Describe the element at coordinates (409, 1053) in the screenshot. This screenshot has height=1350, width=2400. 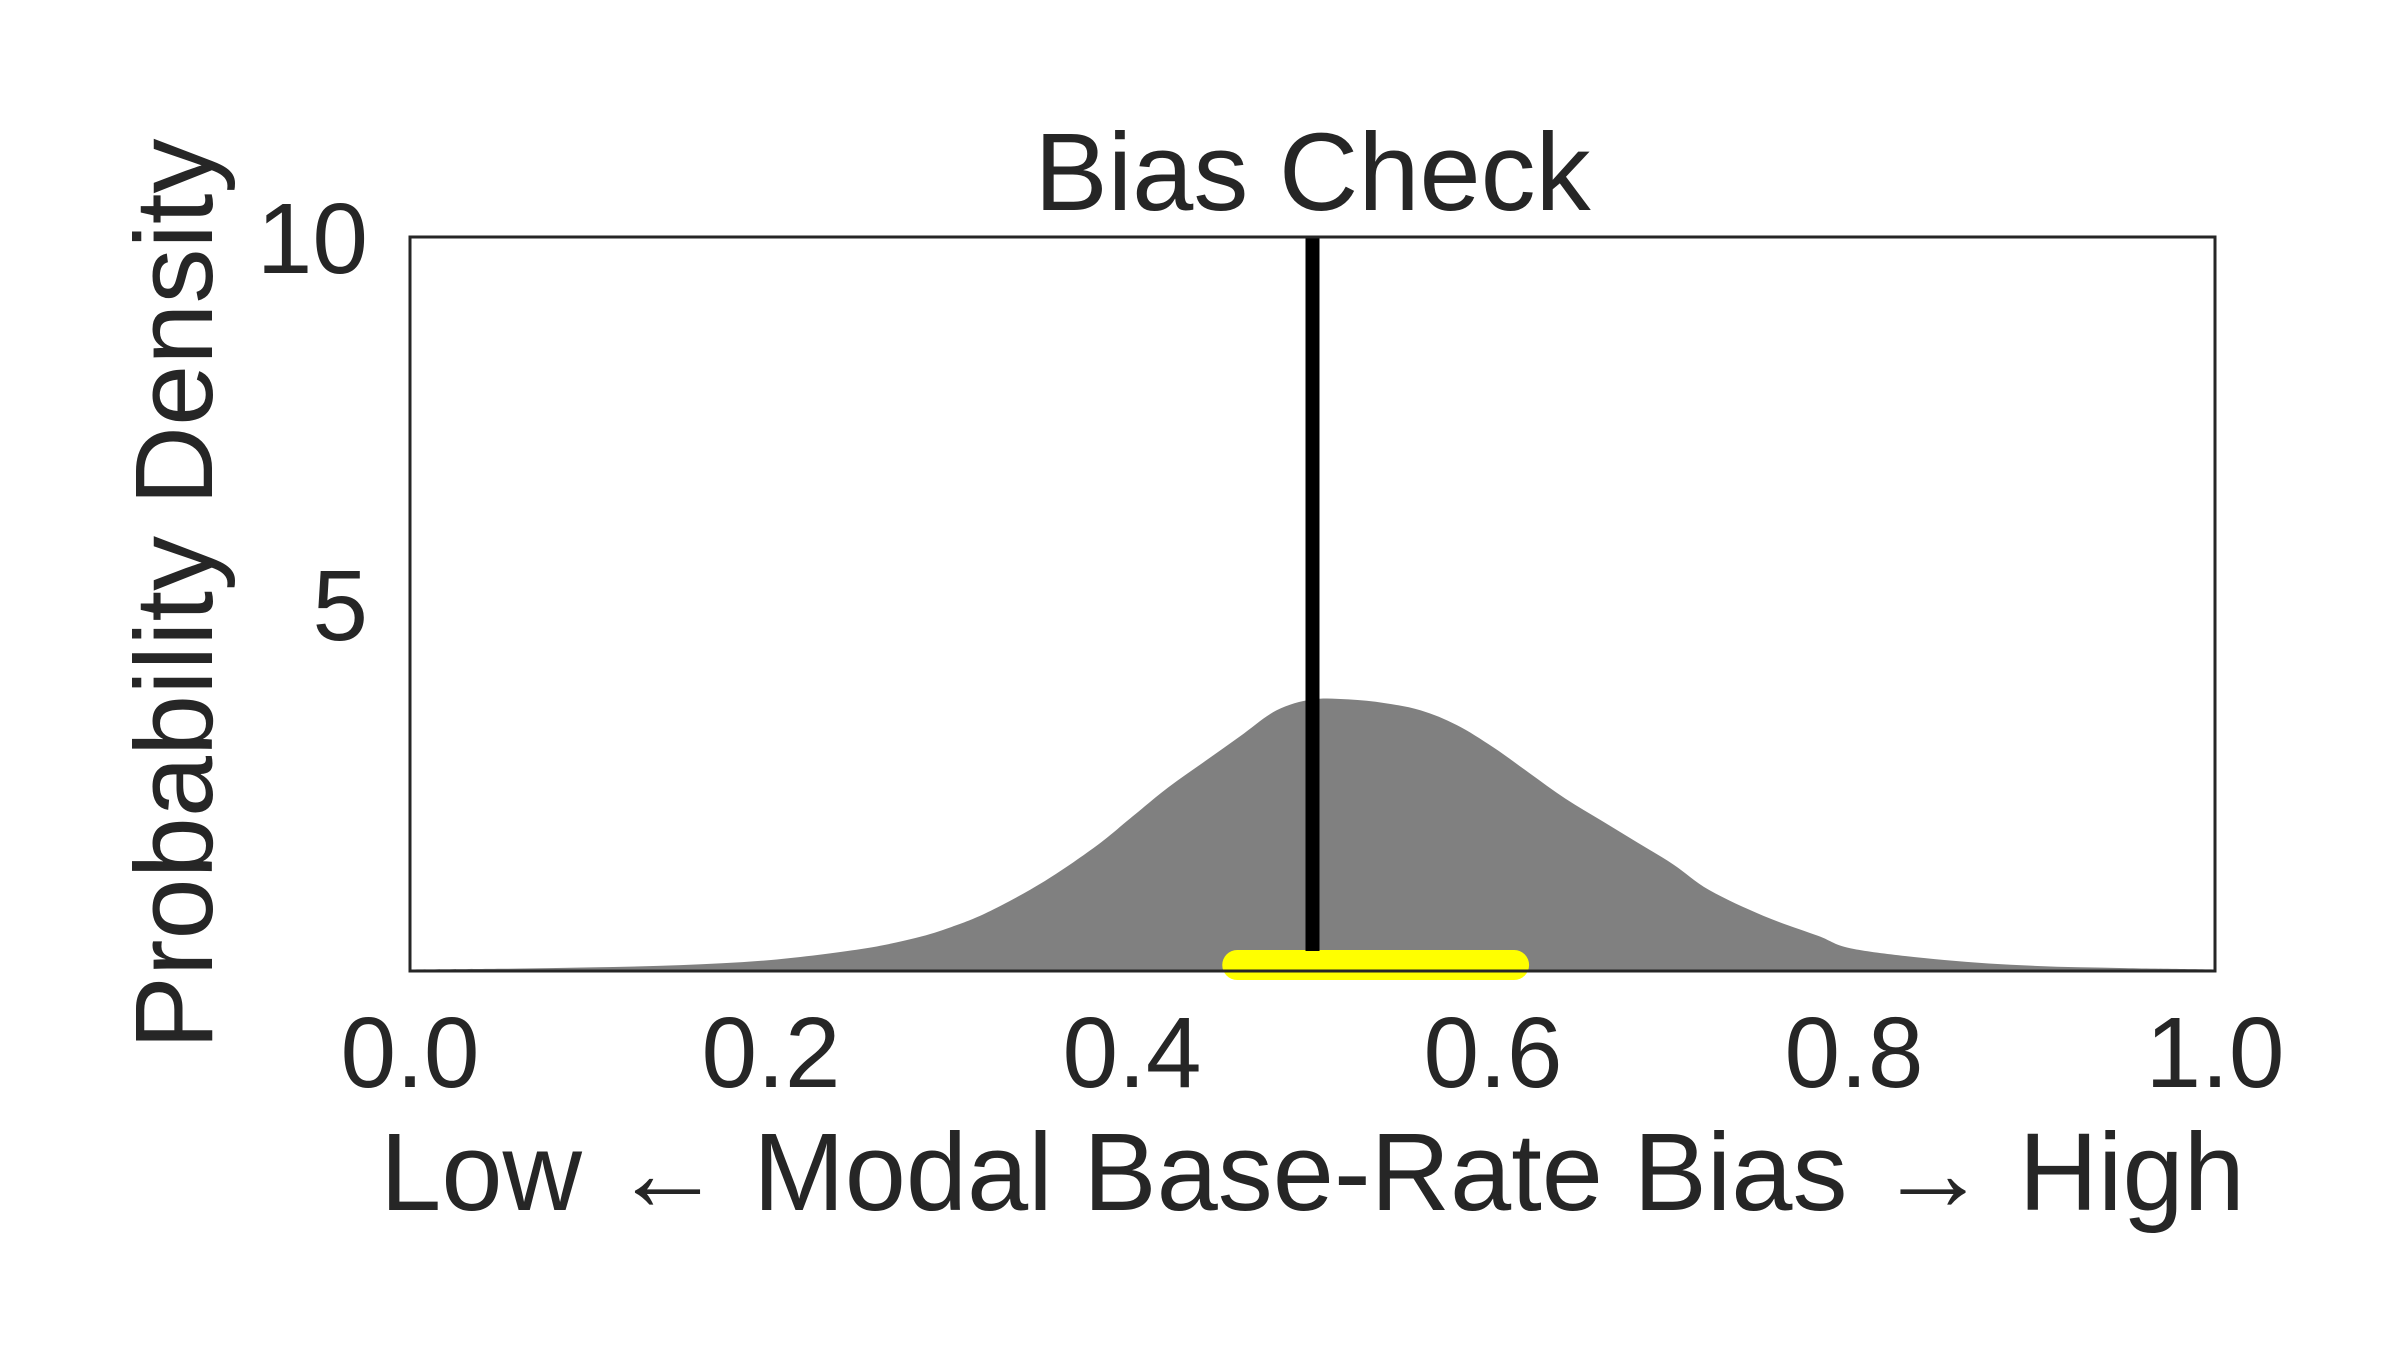
I see `x-tick-label: 0.0` at that location.